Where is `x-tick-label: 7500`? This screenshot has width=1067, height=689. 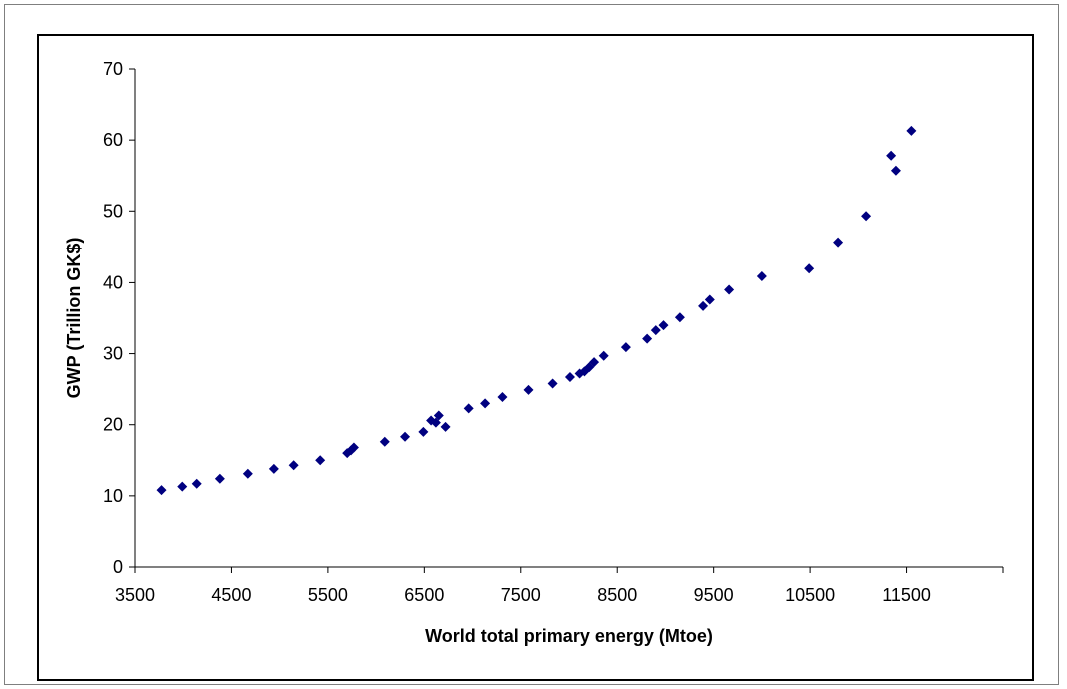 x-tick-label: 7500 is located at coordinates (521, 595).